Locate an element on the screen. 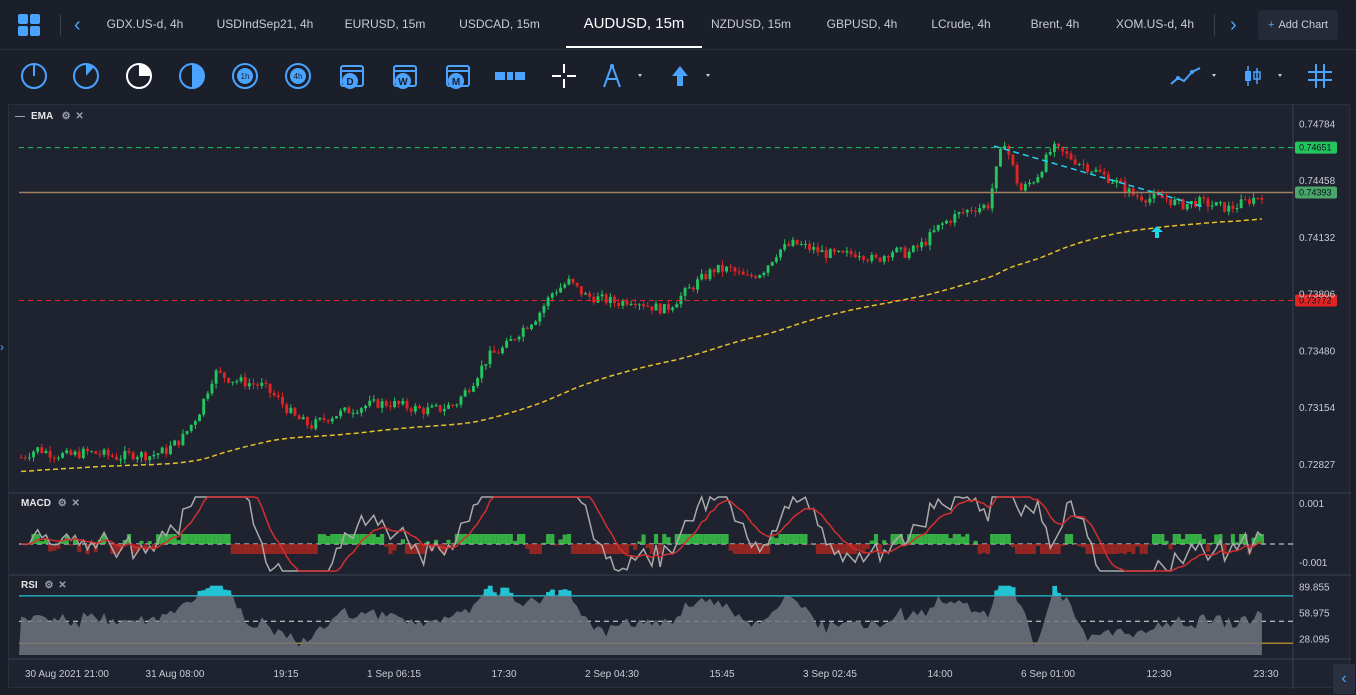  chart-type-icon is located at coordinates (1265, 76).